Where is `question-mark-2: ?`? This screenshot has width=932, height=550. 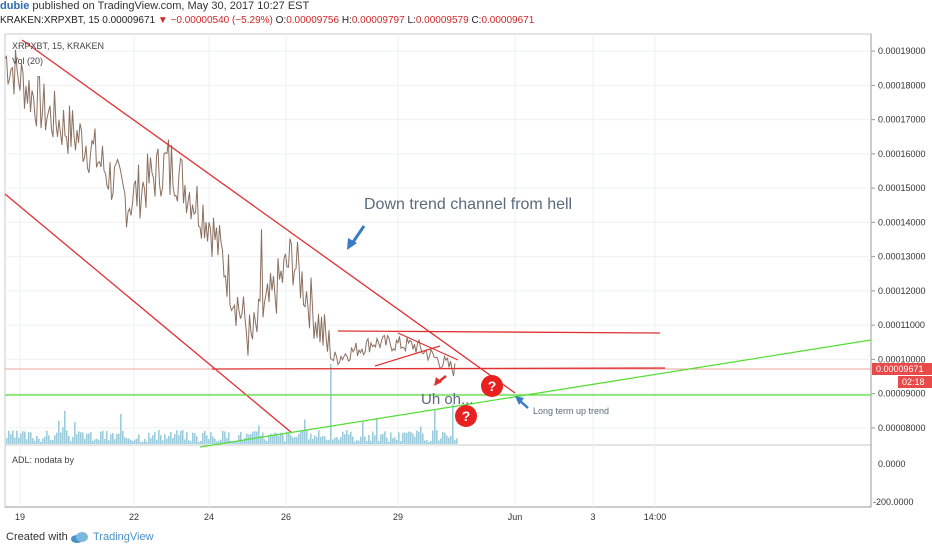 question-mark-2: ? is located at coordinates (466, 416).